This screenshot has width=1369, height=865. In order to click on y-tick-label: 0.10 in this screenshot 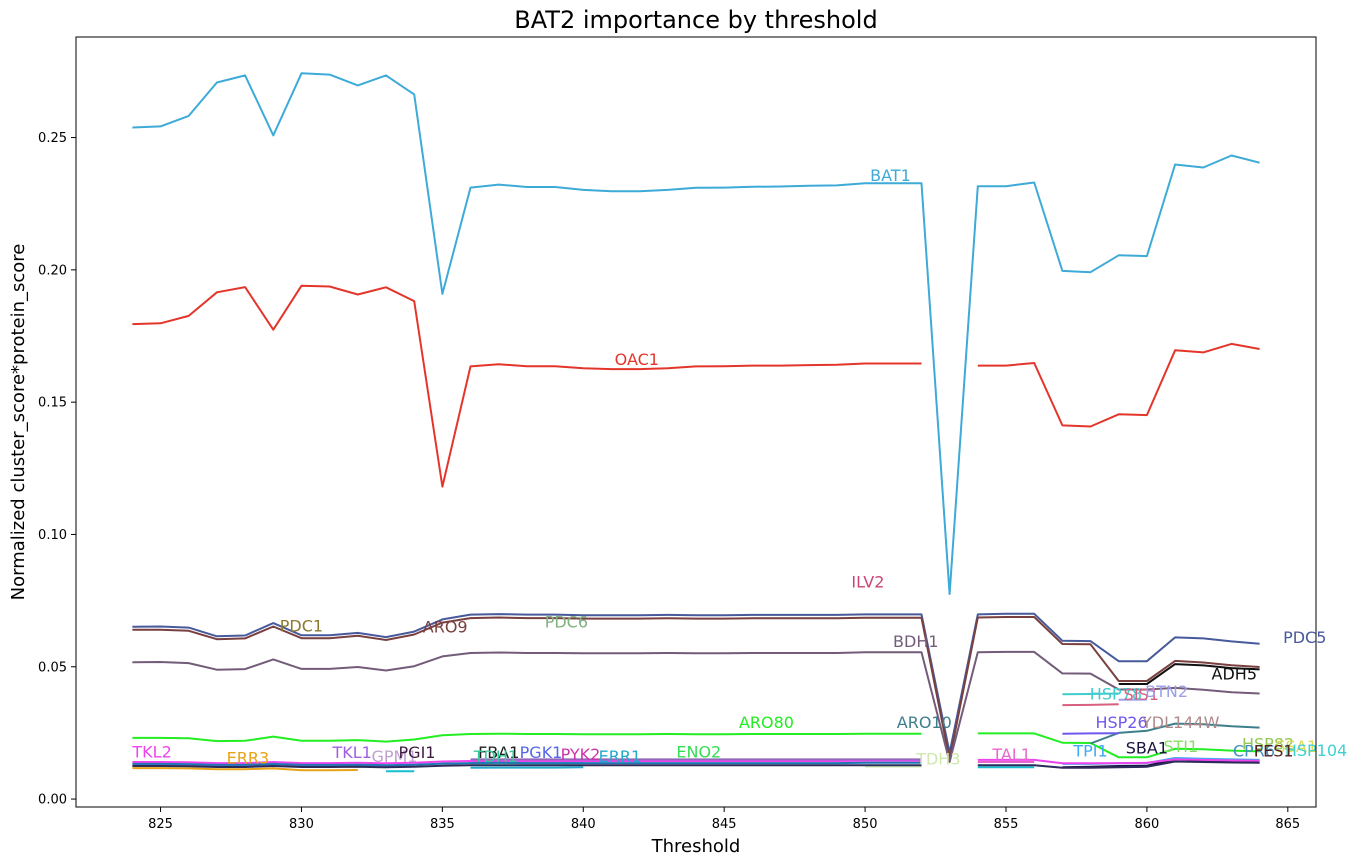, I will do `click(52, 535)`.